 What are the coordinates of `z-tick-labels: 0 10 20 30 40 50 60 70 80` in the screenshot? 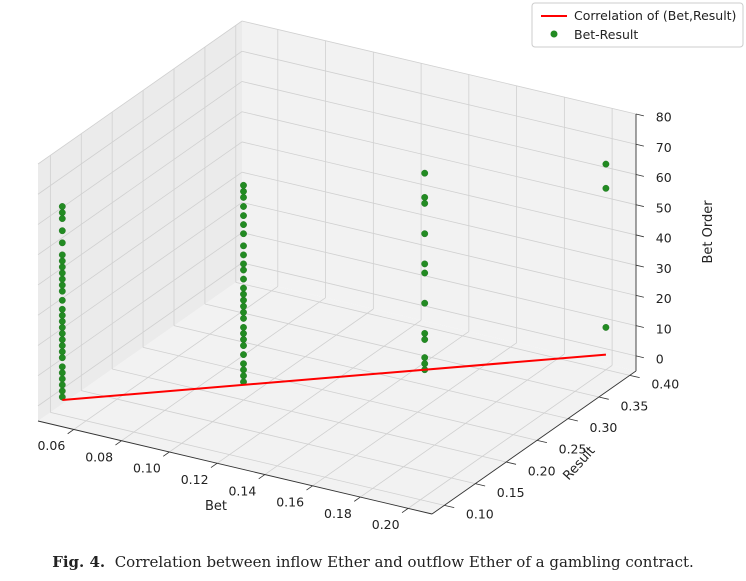 It's located at (653, 238).